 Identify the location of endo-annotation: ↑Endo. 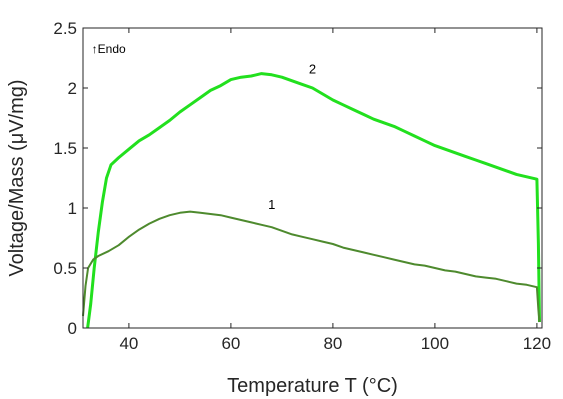
(109, 49).